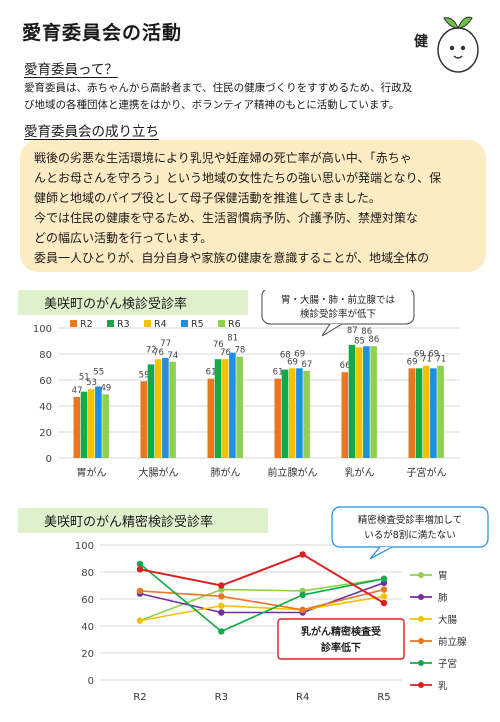 The image size is (500, 722). I want to click on bar-callout-tail, so click(332, 330).